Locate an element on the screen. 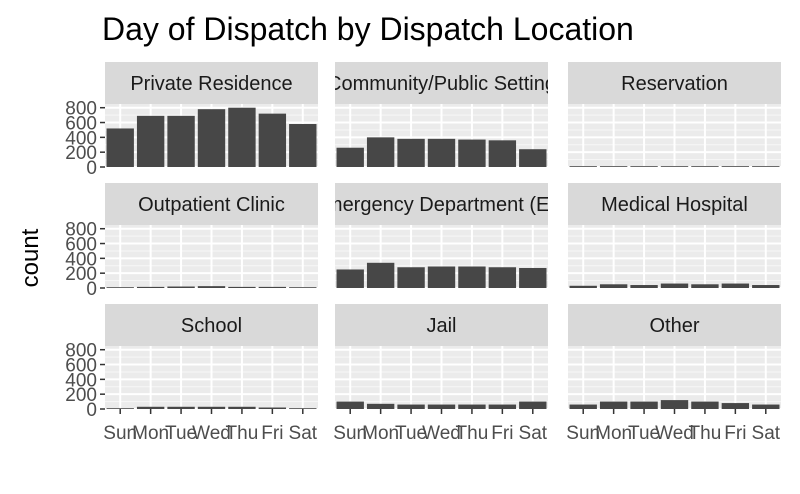  facet-strip-label: Reservation is located at coordinates (674, 84).